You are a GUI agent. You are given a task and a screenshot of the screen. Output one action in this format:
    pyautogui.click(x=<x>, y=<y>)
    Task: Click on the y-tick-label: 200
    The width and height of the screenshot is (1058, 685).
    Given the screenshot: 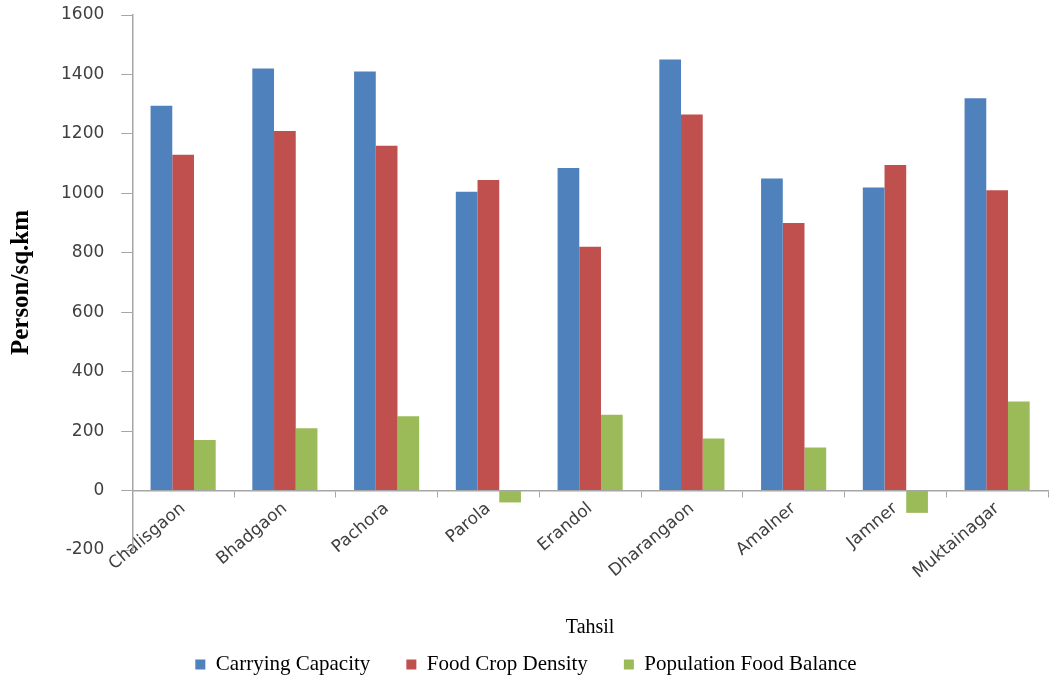 What is the action you would take?
    pyautogui.click(x=88, y=429)
    